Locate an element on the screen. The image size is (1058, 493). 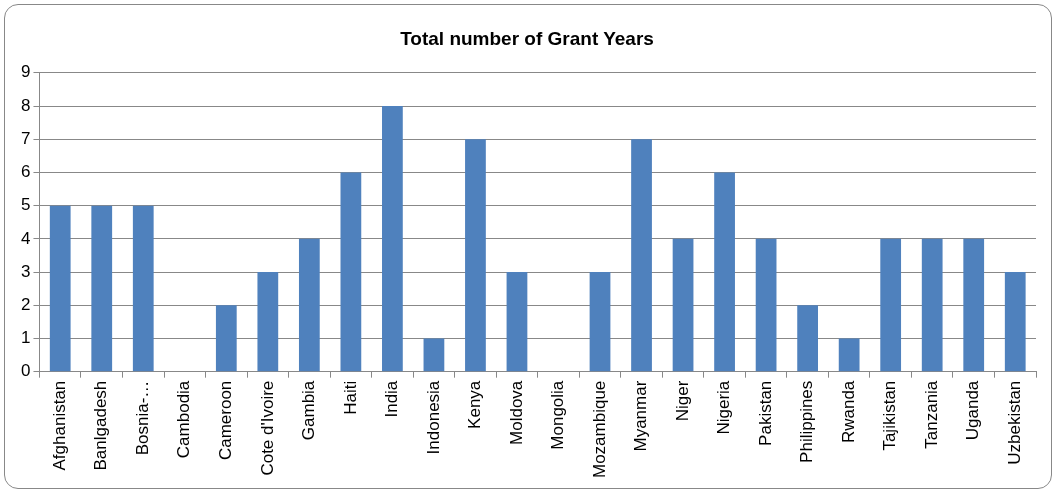
x-tick-label: Banlgadesh is located at coordinates (101, 425).